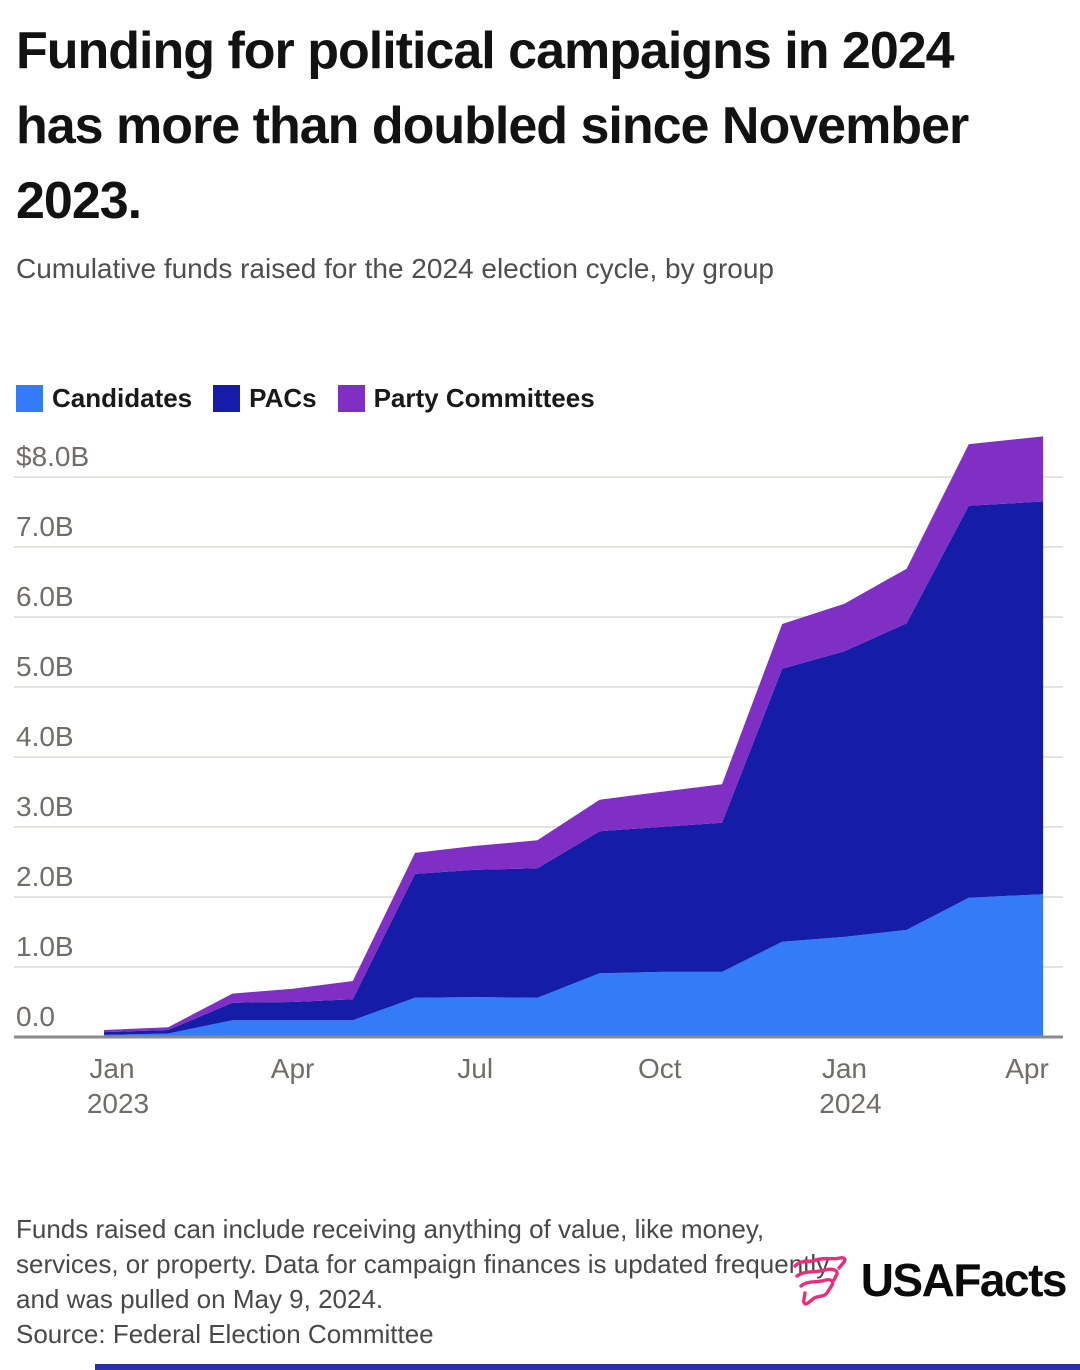  I want to click on x-tick-label: Oct, so click(660, 1068).